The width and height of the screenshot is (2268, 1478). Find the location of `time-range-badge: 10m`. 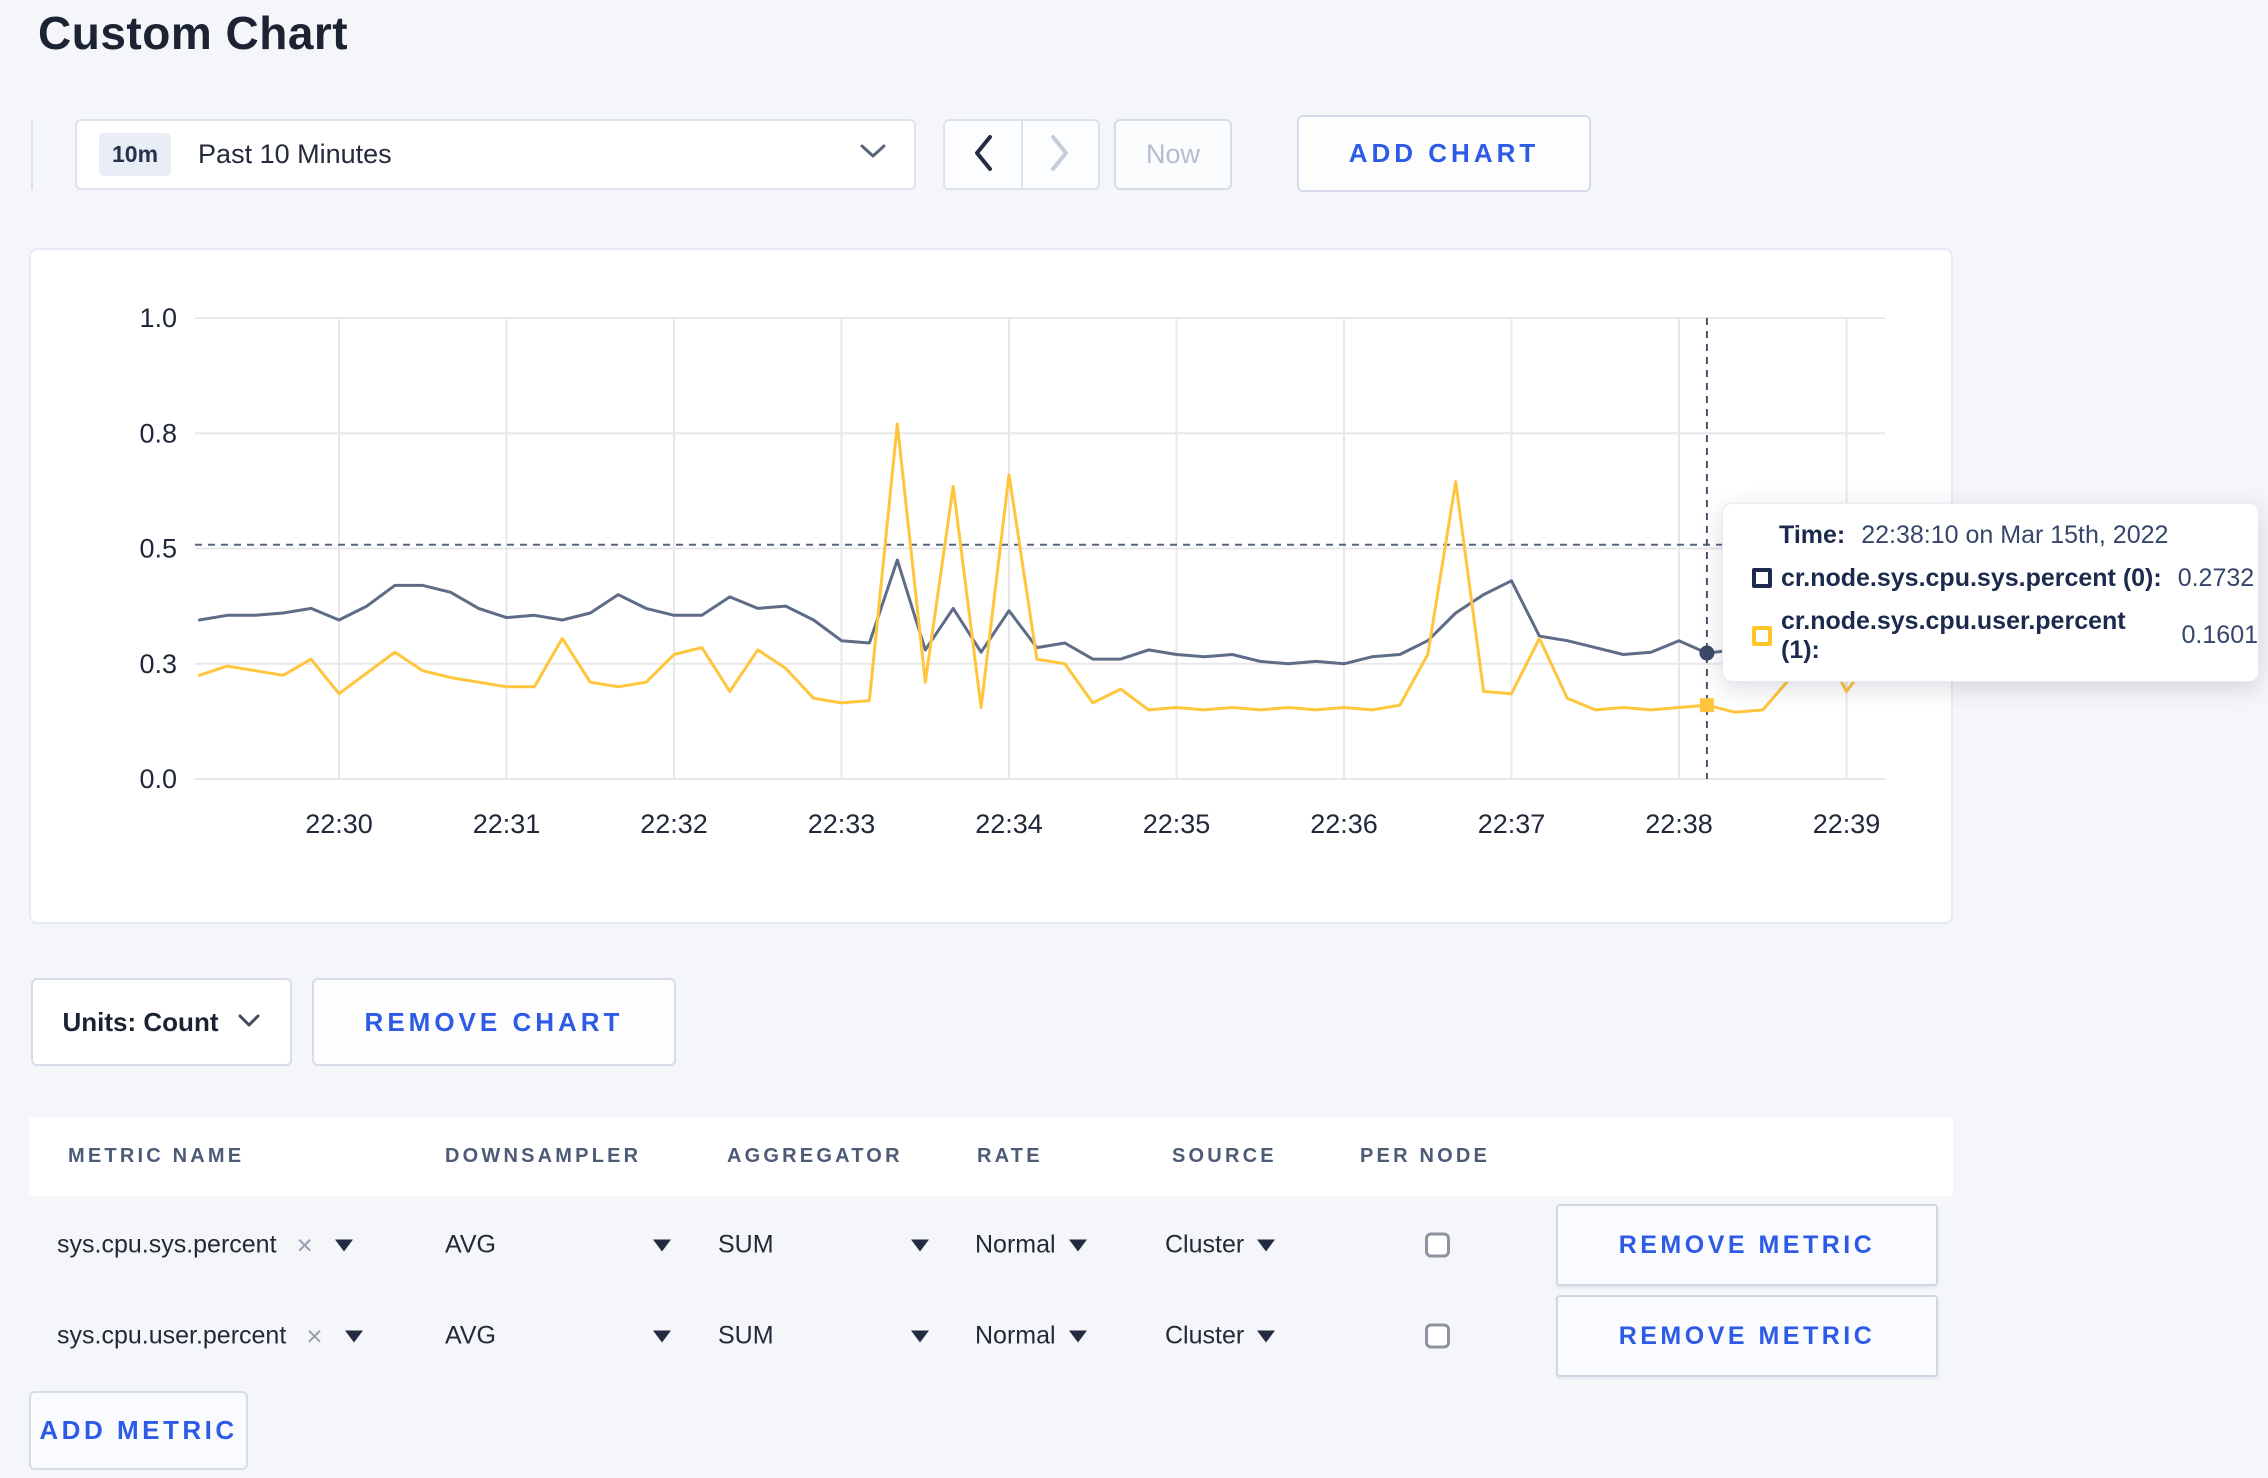

time-range-badge: 10m is located at coordinates (135, 154).